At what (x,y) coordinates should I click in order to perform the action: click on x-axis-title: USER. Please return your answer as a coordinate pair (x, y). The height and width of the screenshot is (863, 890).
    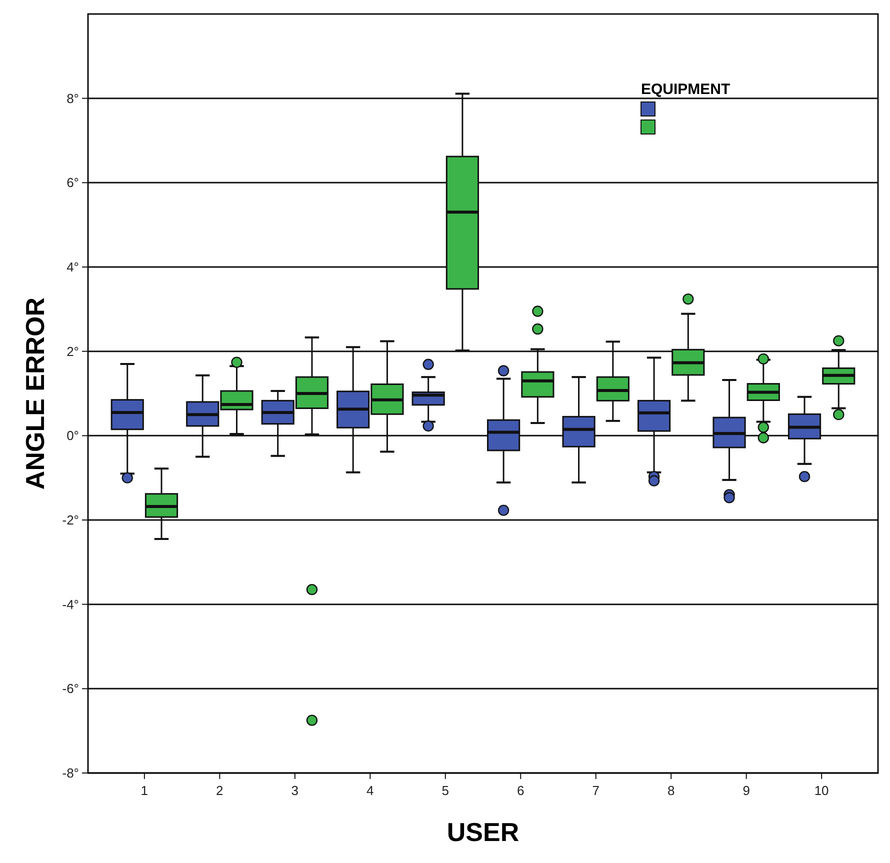
    Looking at the image, I should click on (483, 832).